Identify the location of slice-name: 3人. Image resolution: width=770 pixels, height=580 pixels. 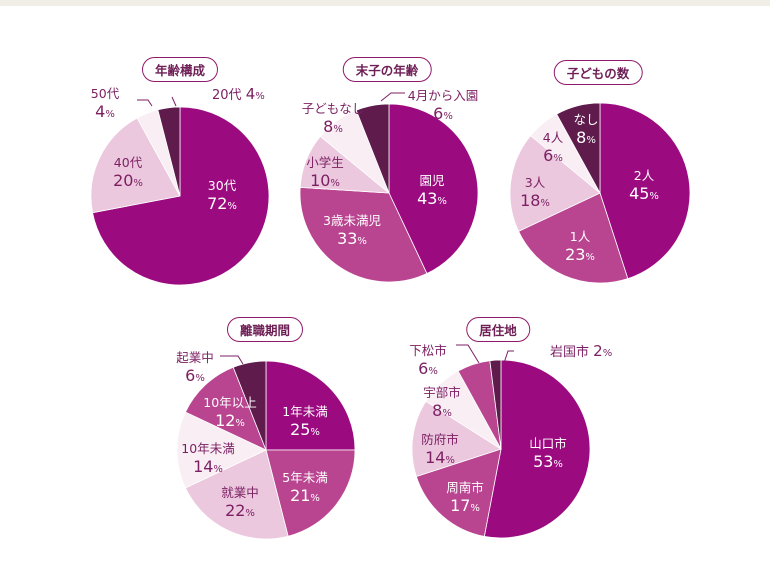
(535, 182).